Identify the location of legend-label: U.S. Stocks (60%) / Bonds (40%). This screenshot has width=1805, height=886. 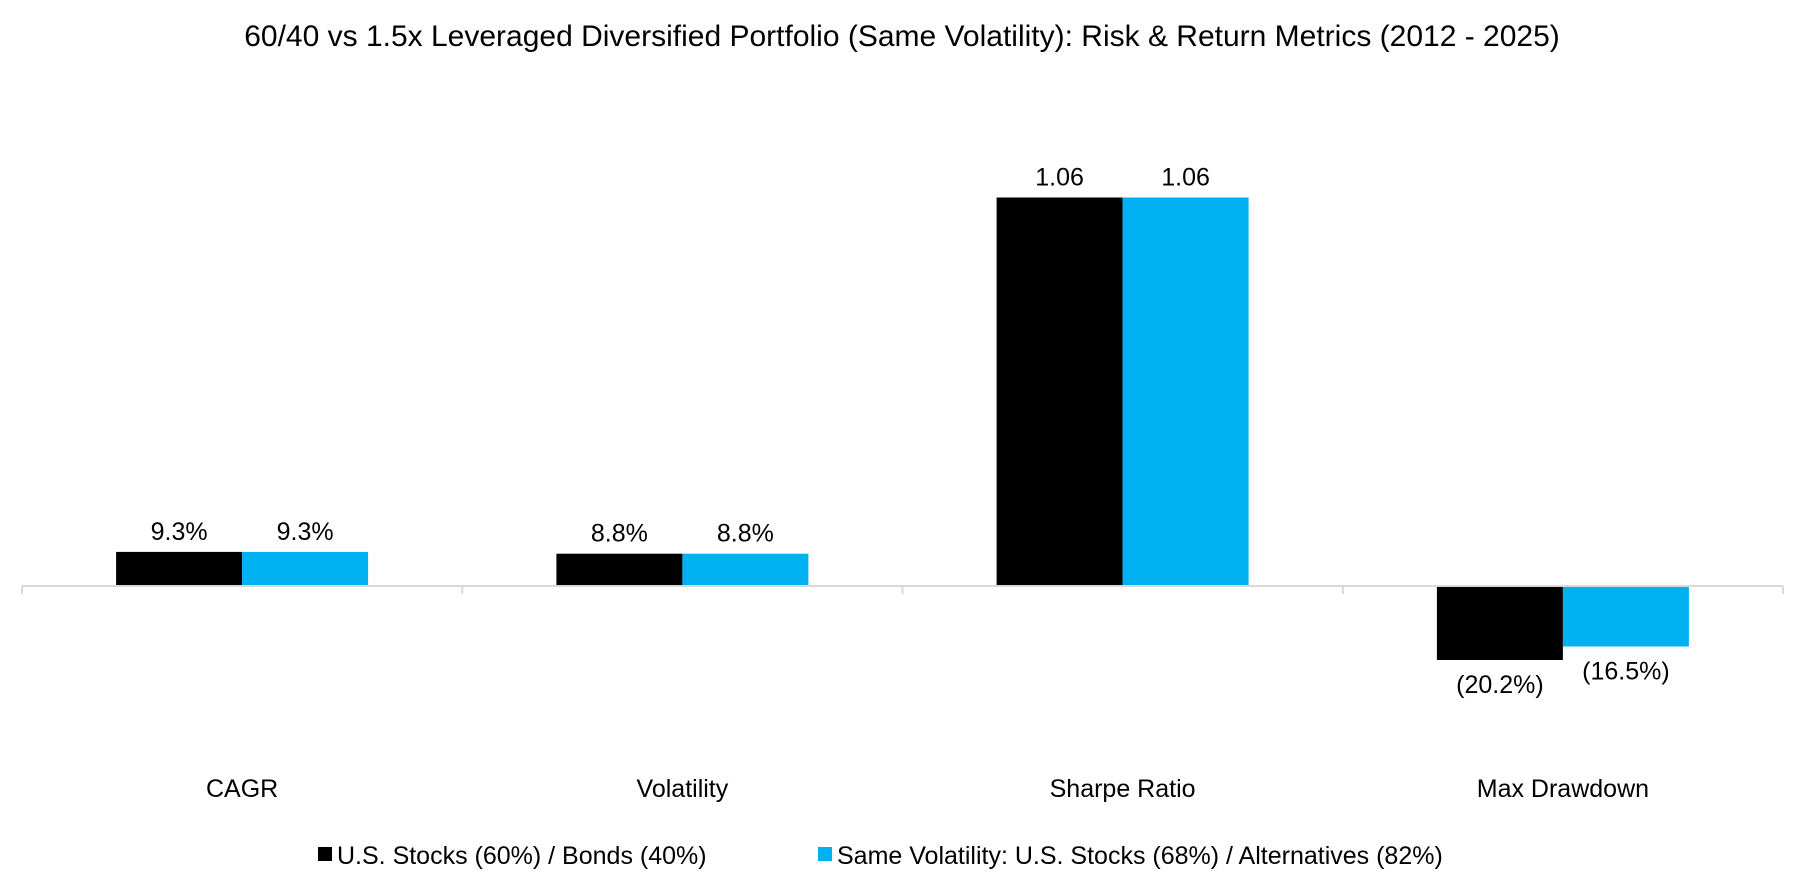
(522, 856).